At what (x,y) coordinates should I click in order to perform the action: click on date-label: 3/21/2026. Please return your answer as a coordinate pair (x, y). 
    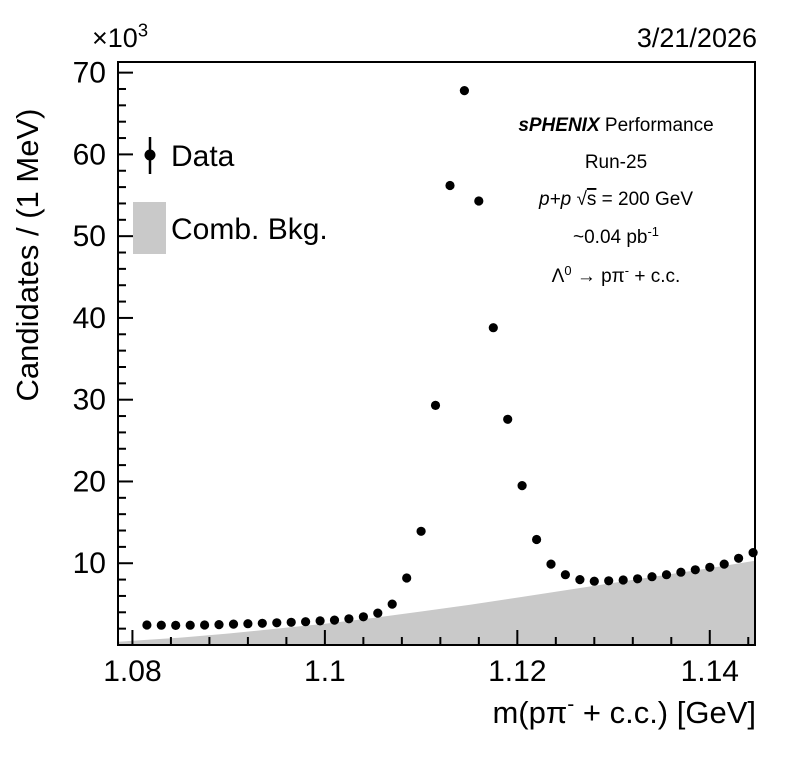
    Looking at the image, I should click on (697, 38).